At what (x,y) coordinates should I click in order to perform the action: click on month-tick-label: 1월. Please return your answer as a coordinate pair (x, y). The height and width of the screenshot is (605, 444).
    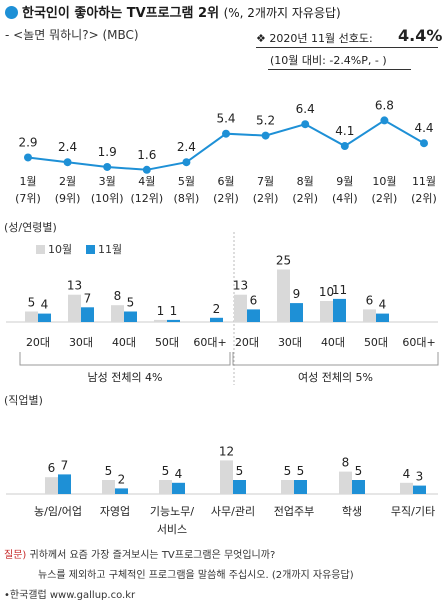
    Looking at the image, I should click on (27, 181).